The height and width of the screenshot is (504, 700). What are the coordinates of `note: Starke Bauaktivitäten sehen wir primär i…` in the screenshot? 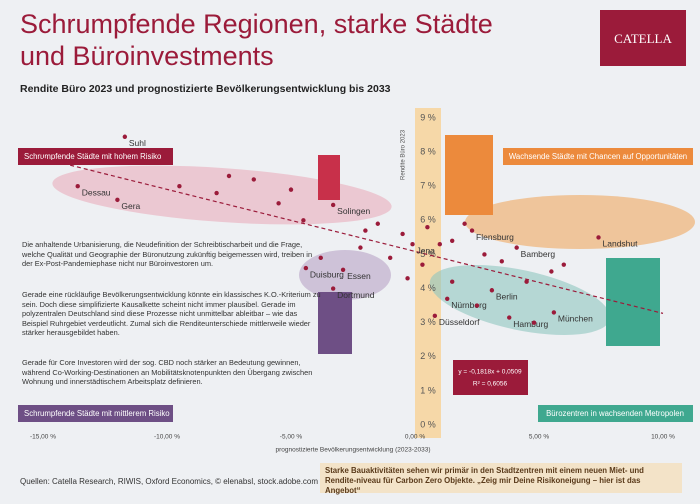 It's located at (501, 479).